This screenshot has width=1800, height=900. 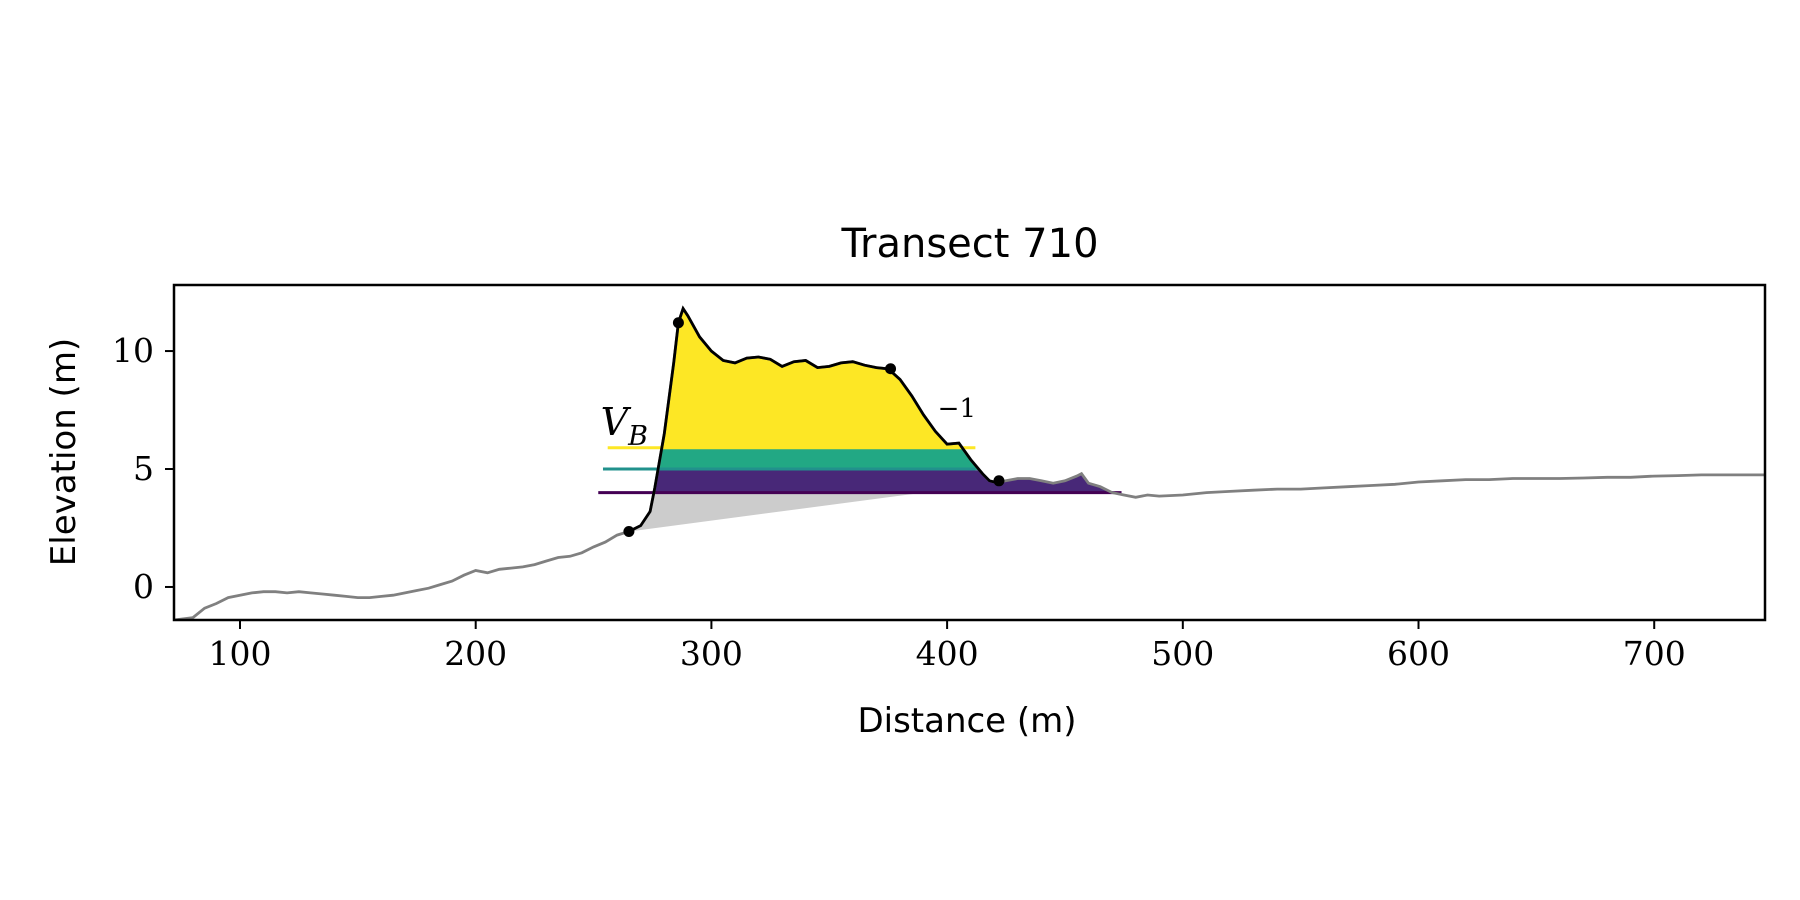 What do you see at coordinates (1418, 653) in the screenshot?
I see `x-tick-label-600: 600` at bounding box center [1418, 653].